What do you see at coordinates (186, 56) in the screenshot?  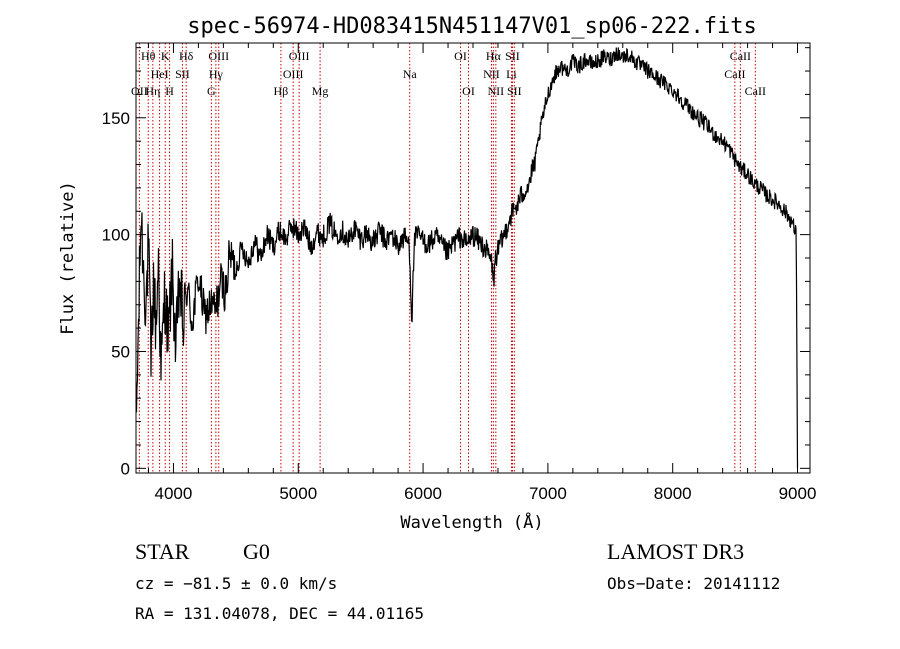 I see `line-label-7: Hδ` at bounding box center [186, 56].